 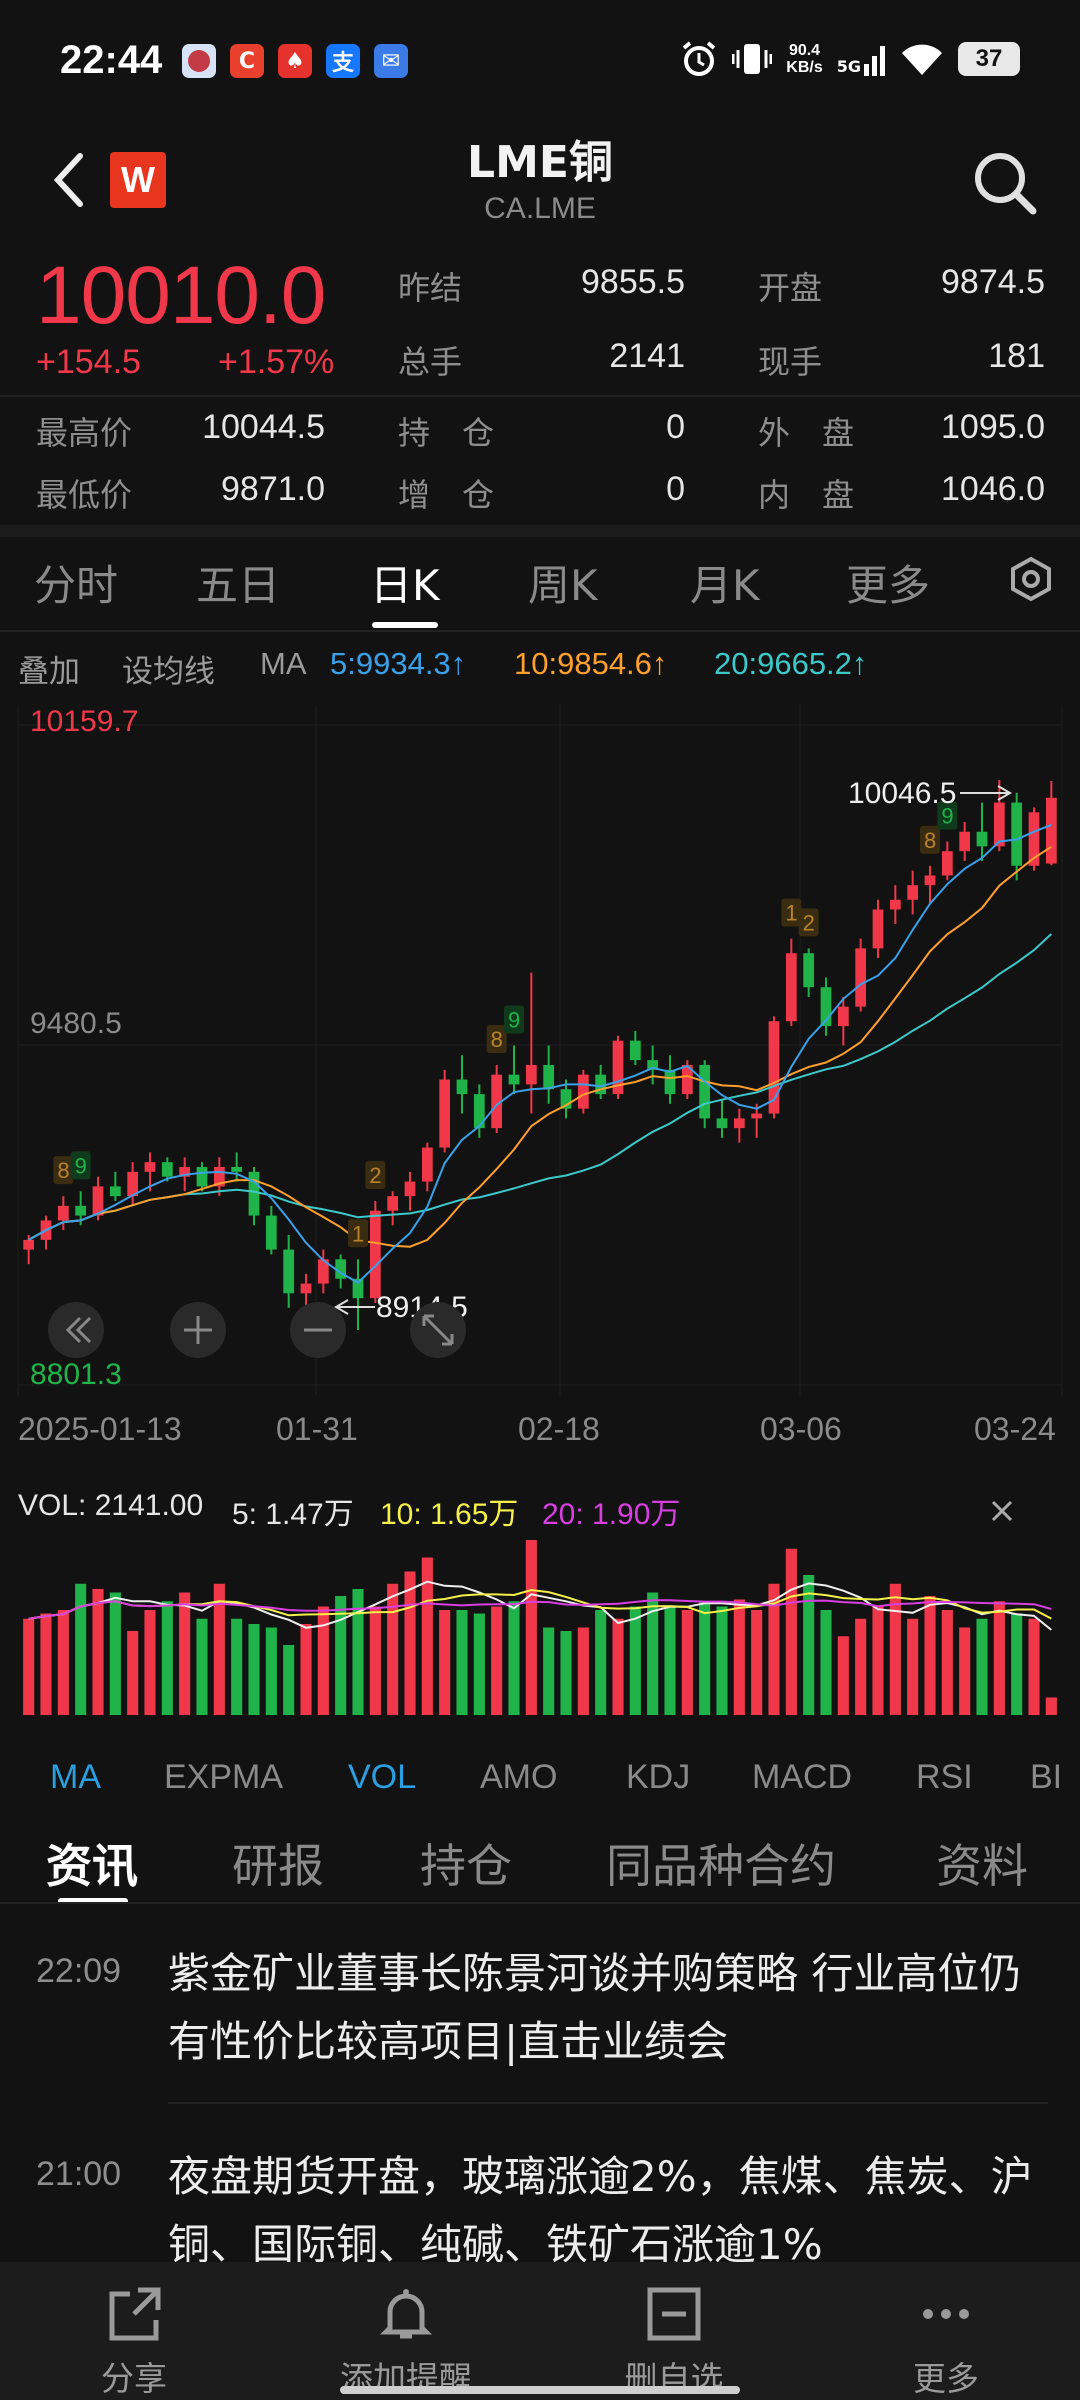 I want to click on remove-watchlist-button: 删自选, so click(x=674, y=2331).